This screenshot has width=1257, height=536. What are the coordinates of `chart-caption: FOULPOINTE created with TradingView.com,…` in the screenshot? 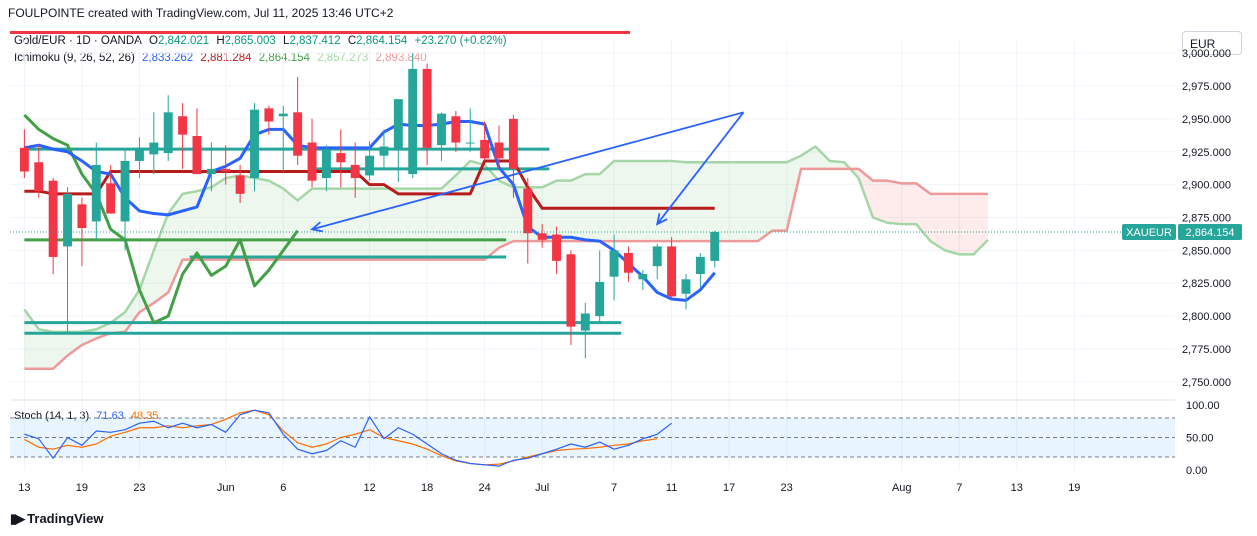 It's located at (201, 13).